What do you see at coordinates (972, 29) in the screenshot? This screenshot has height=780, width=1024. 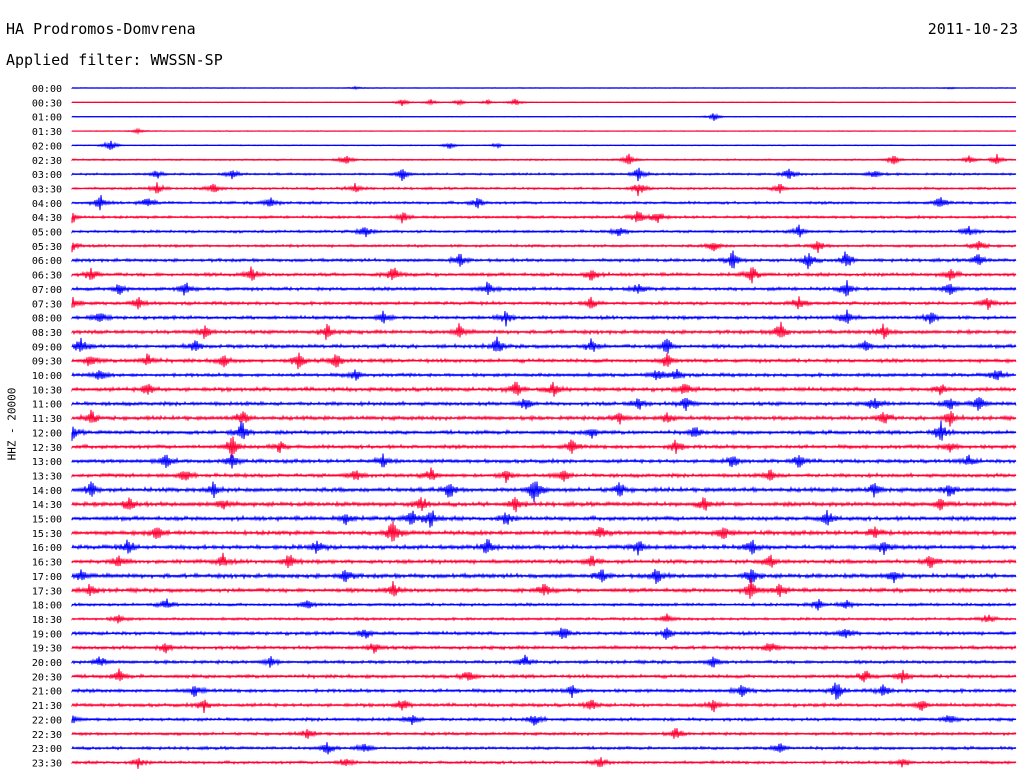 I see `date-label: 2011-10-23` at bounding box center [972, 29].